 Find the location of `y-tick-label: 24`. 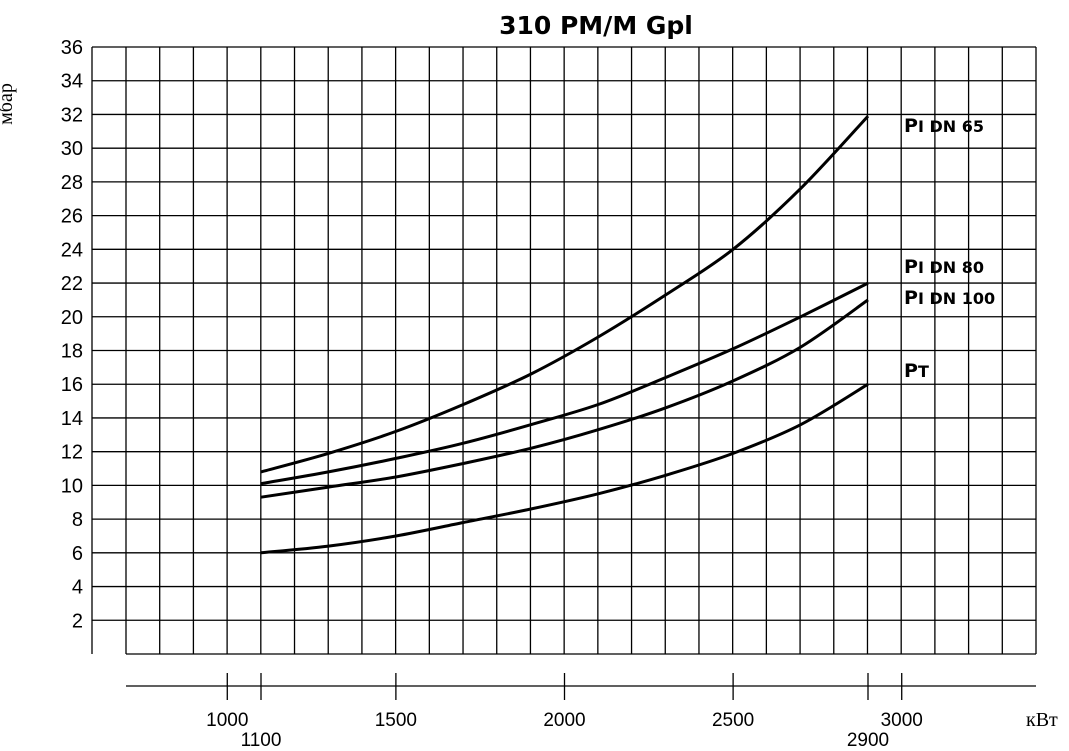

y-tick-label: 24 is located at coordinates (72, 250).